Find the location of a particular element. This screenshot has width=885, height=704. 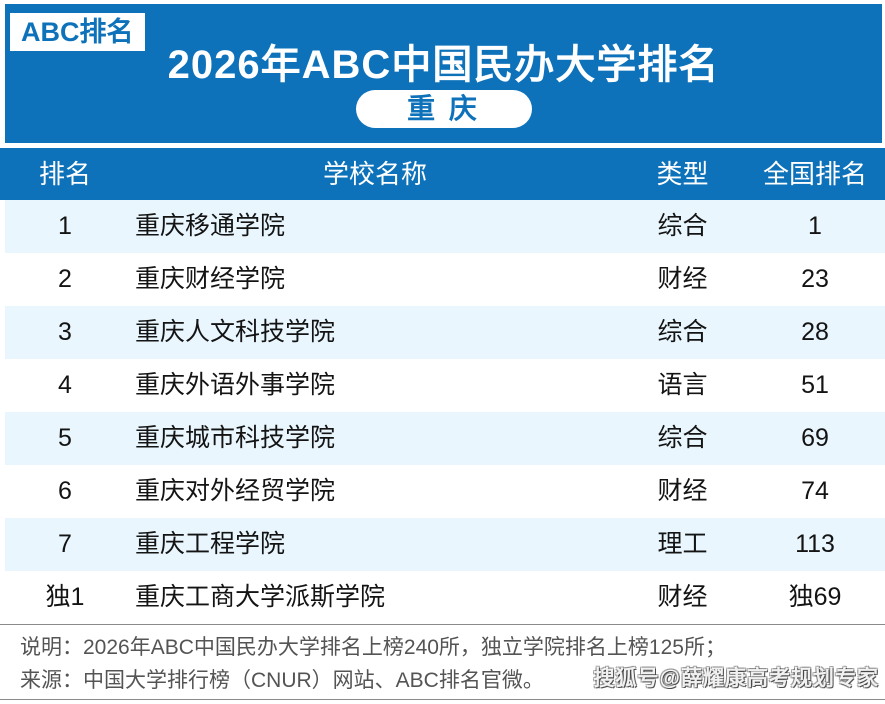

rank-cell: 独1 is located at coordinates (65, 597).